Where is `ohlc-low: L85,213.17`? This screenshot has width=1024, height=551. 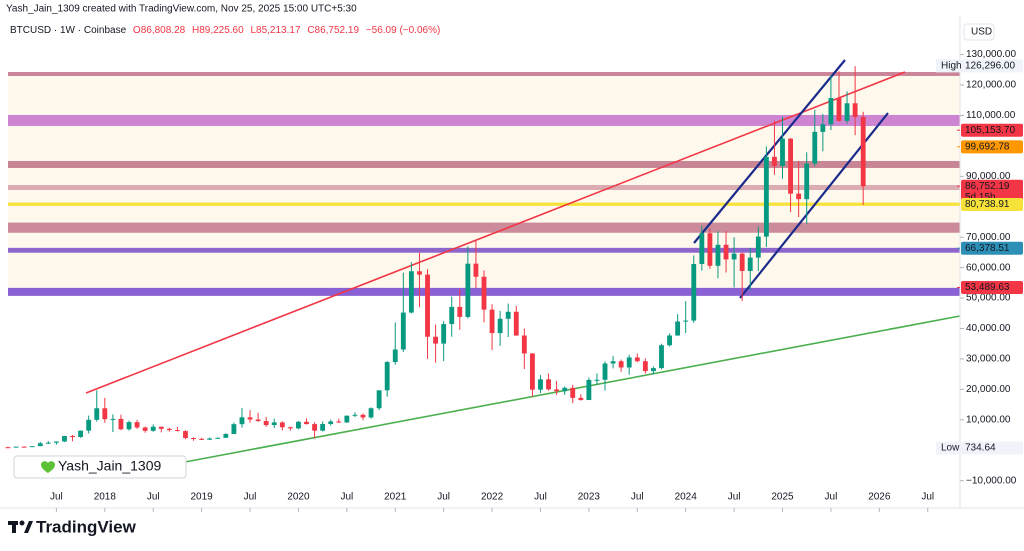
ohlc-low: L85,213.17 is located at coordinates (275, 30).